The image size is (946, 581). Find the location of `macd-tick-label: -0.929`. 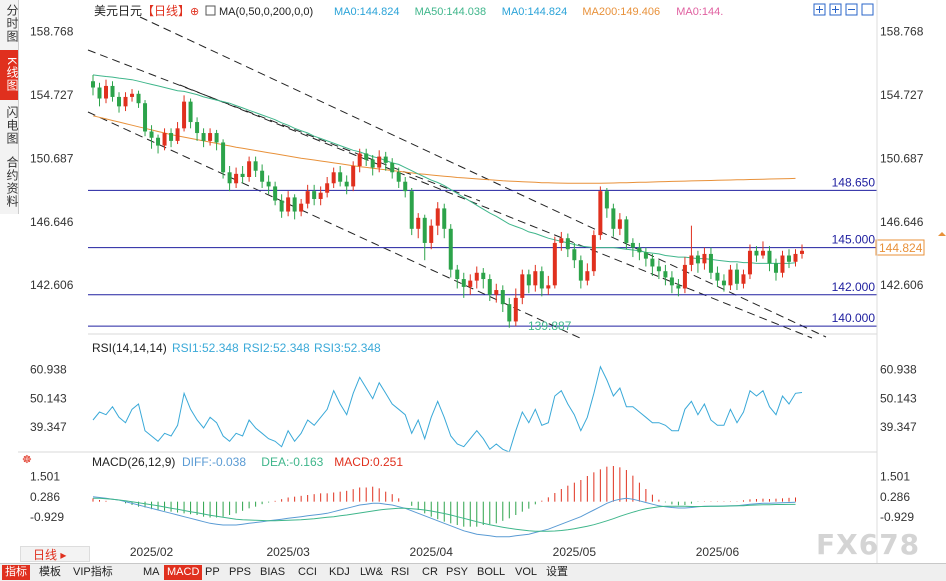

macd-tick-label: -0.929 is located at coordinates (47, 517).